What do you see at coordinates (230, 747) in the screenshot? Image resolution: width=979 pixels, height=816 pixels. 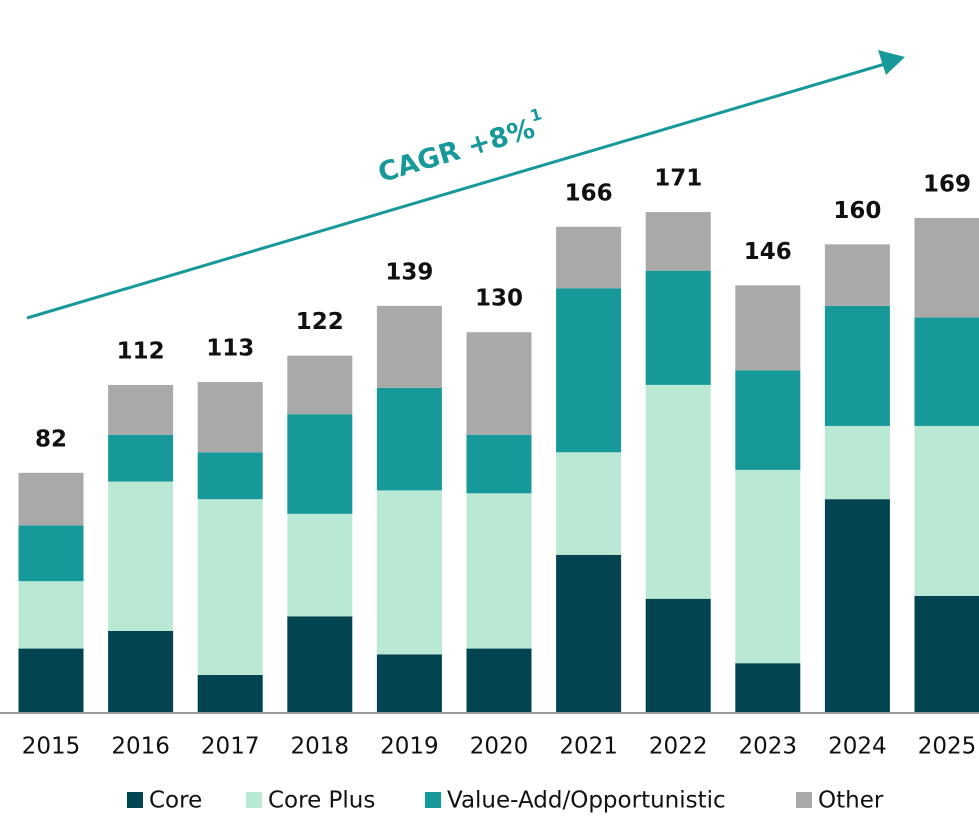 I see `x-tick-label: 2017` at bounding box center [230, 747].